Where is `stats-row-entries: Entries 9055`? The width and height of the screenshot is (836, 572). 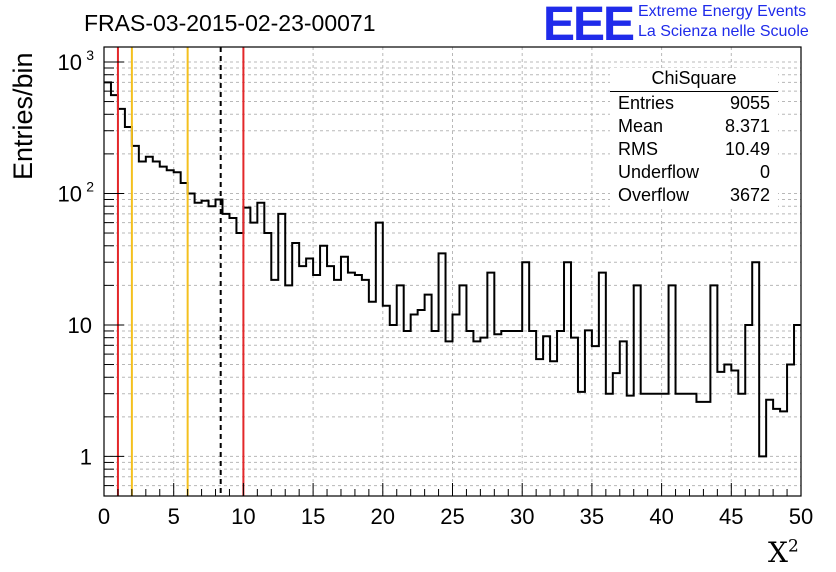 stats-row-entries: Entries 9055 is located at coordinates (694, 103).